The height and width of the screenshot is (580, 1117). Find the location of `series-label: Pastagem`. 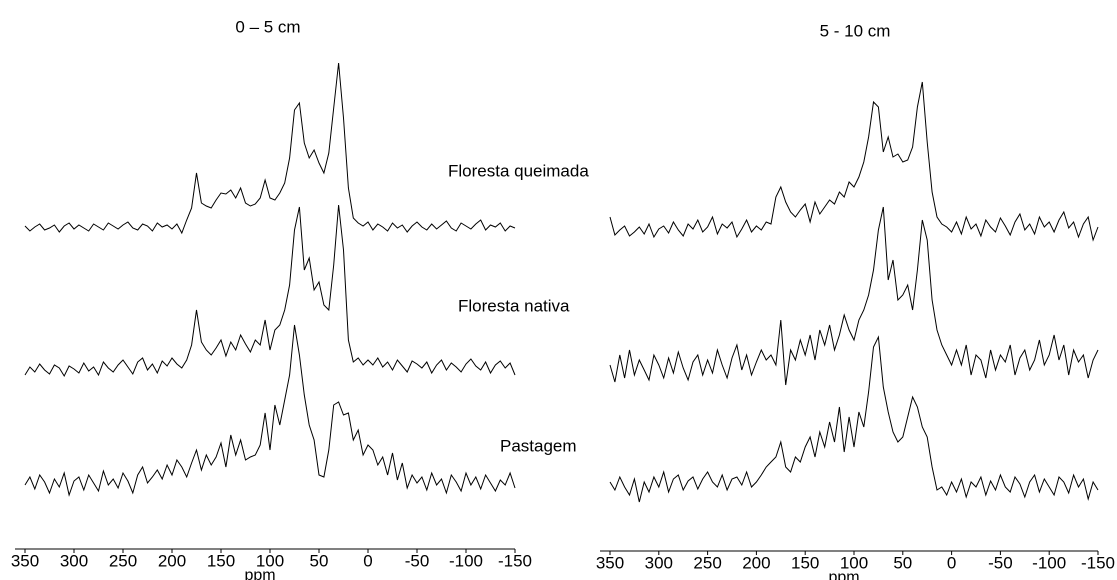

series-label: Pastagem is located at coordinates (538, 445).